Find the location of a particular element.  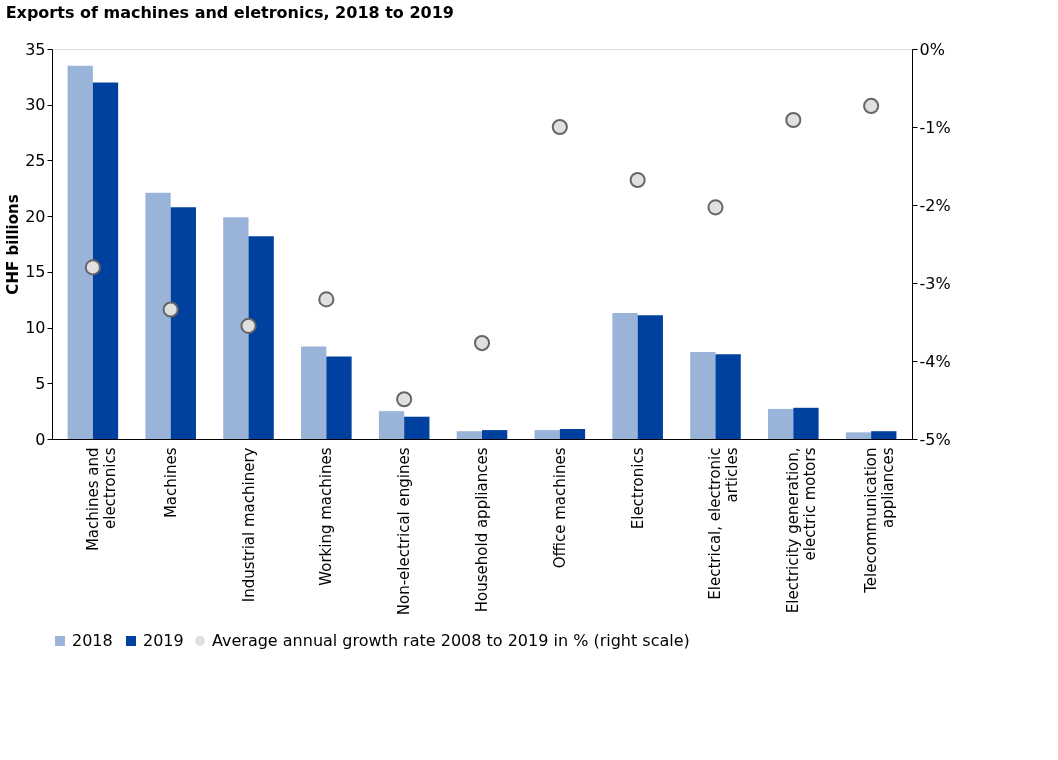

x-tick-label: Working machines is located at coordinates (326, 516).